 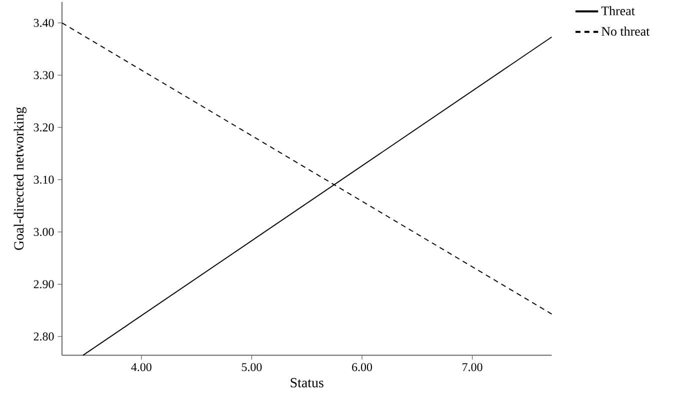 What do you see at coordinates (141, 367) in the screenshot?
I see `x-tick-label: 4.00` at bounding box center [141, 367].